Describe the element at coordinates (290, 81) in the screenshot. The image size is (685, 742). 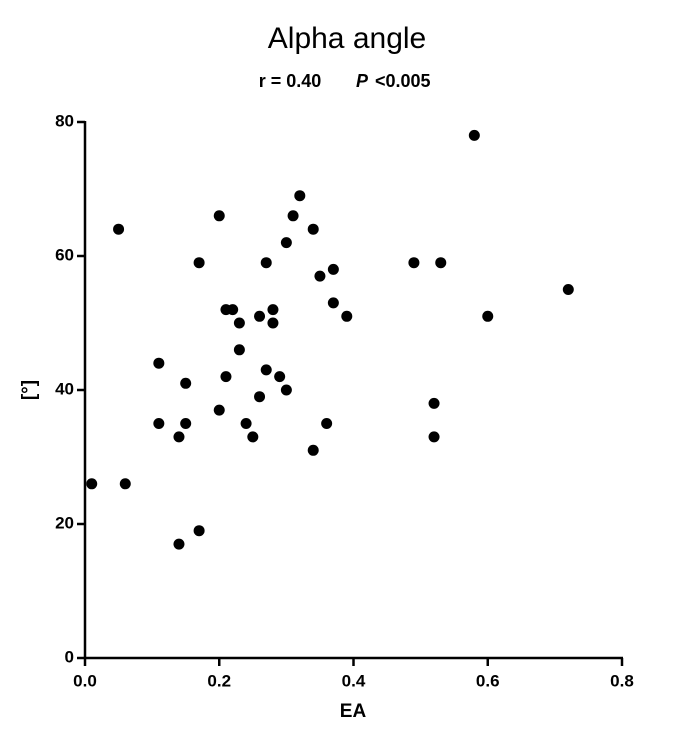
I see `correlation: r = 0.40` at that location.